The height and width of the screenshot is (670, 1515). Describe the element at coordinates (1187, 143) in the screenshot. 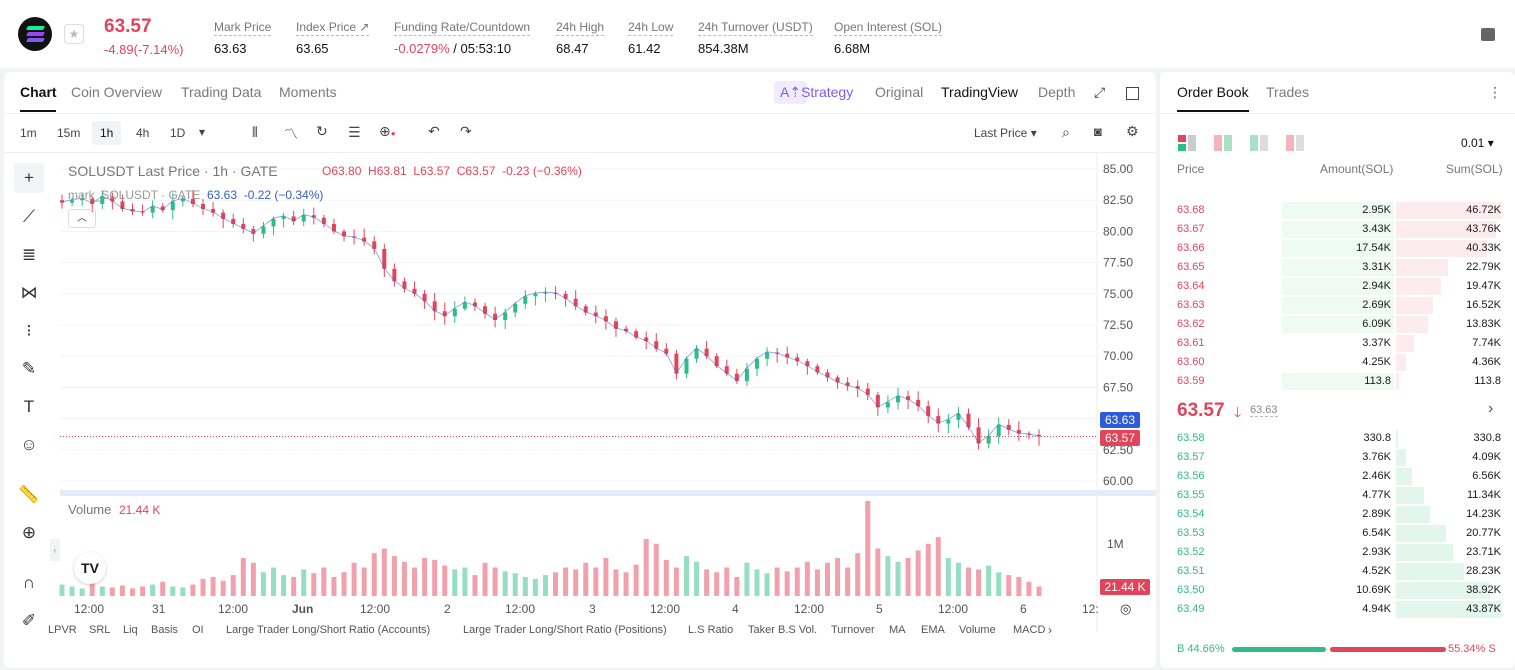

I see `view-both-icon` at that location.